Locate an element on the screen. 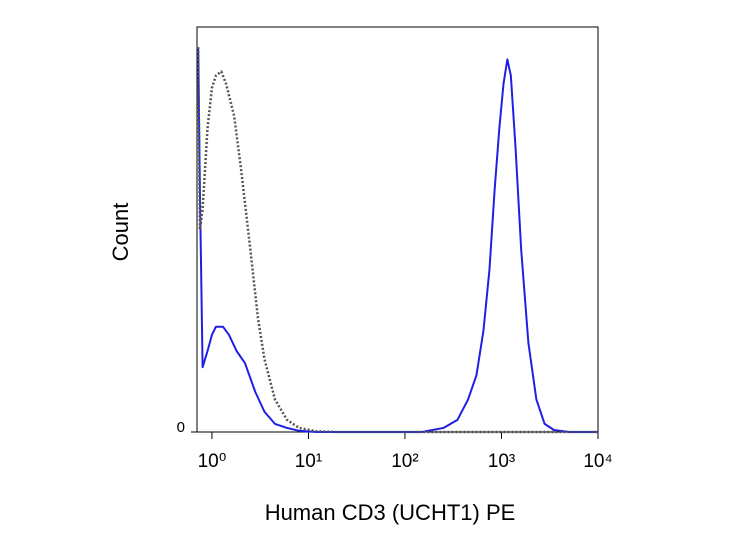 The height and width of the screenshot is (552, 736). y-axis-label: Count is located at coordinates (120, 232).